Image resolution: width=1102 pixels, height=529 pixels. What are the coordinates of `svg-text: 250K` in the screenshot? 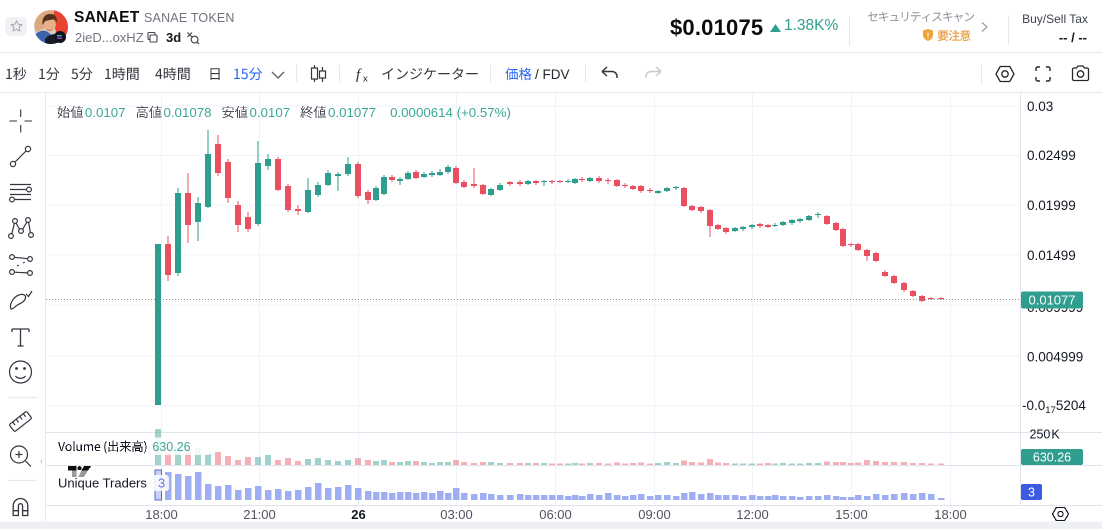 It's located at (1045, 435).